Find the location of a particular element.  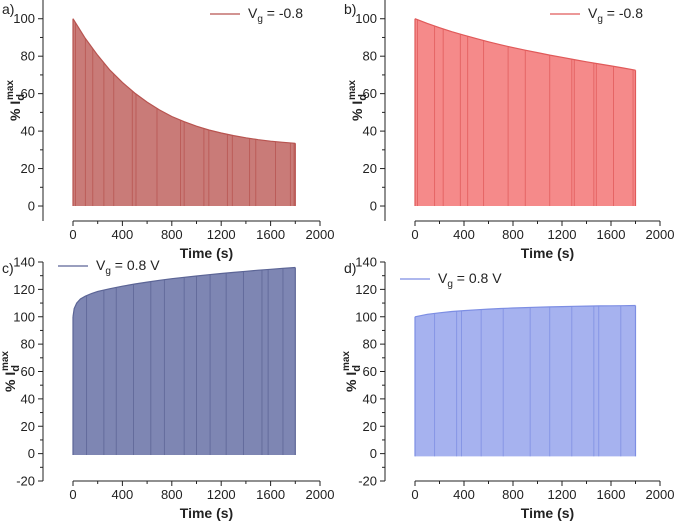

panel-label: a) is located at coordinates (8, 9).